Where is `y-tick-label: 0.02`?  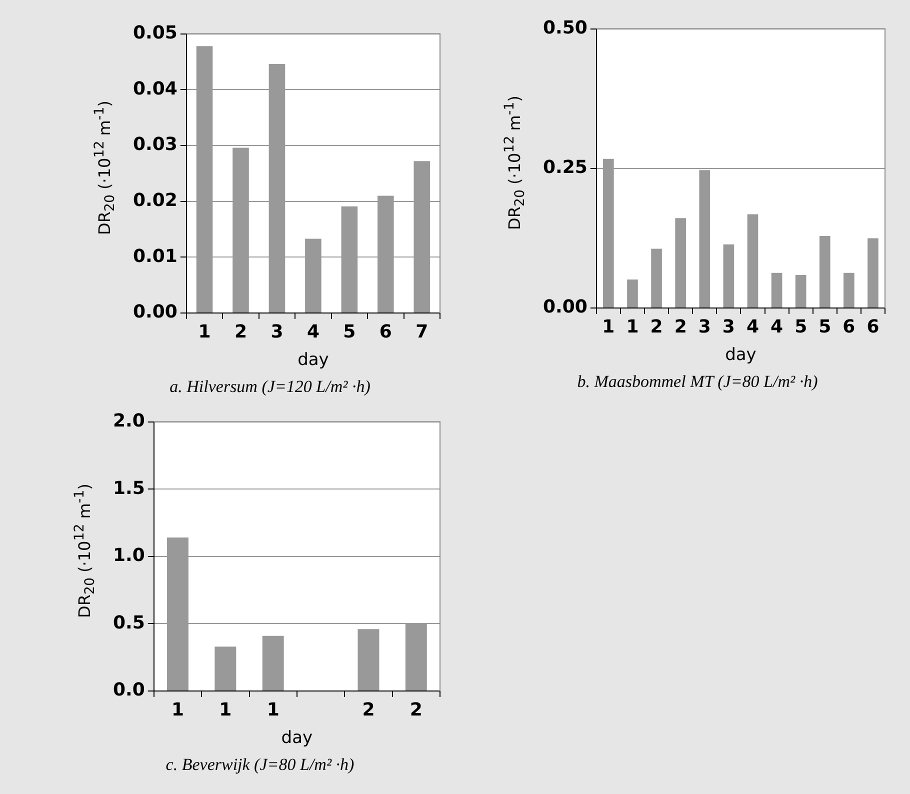
y-tick-label: 0.02 is located at coordinates (155, 200).